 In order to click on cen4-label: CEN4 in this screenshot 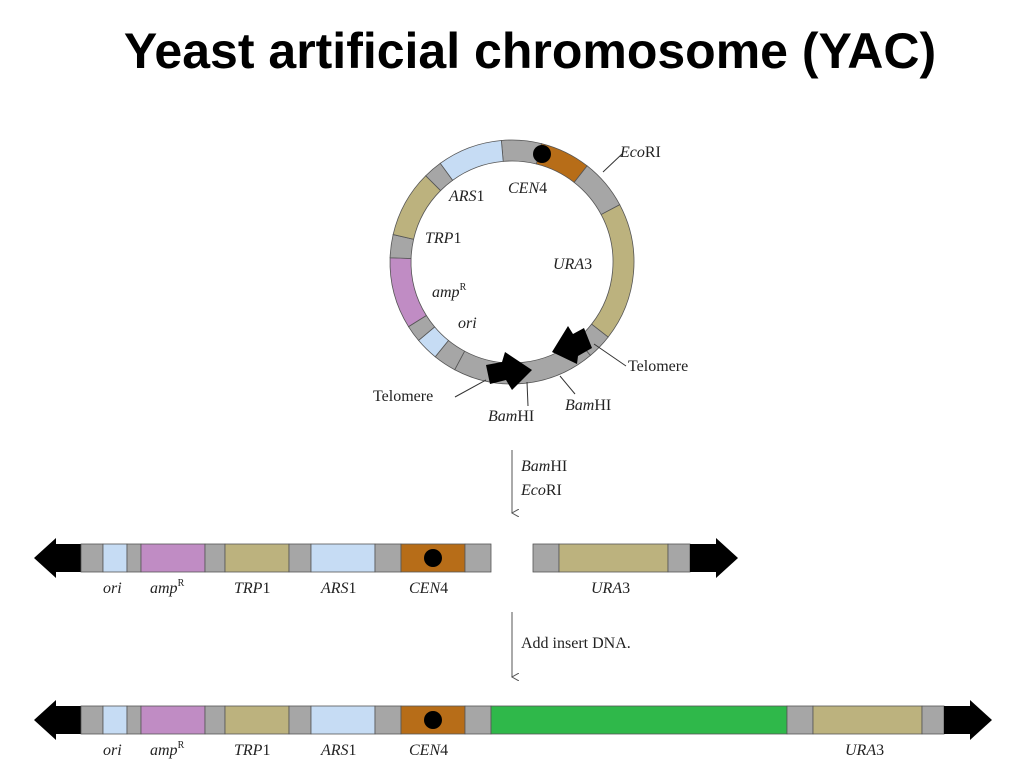, I will do `click(527, 188)`.